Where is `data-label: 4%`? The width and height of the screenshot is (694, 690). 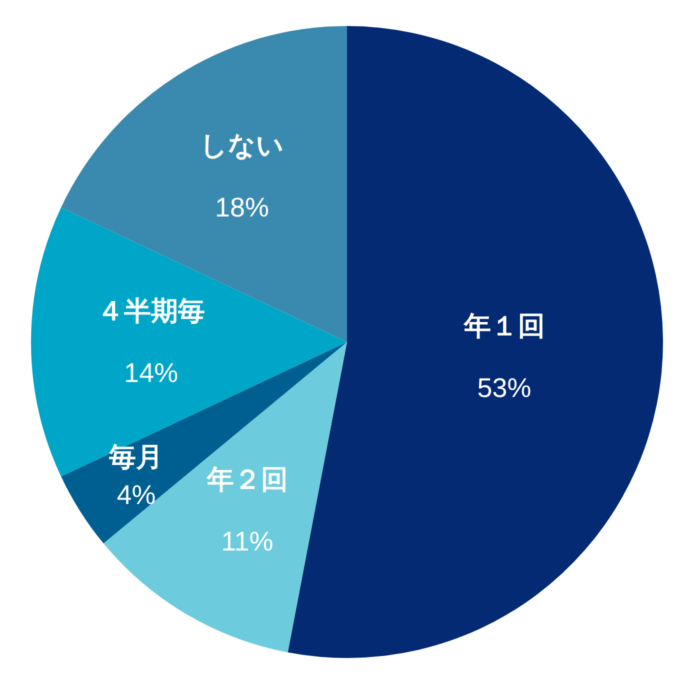
data-label: 4% is located at coordinates (136, 495).